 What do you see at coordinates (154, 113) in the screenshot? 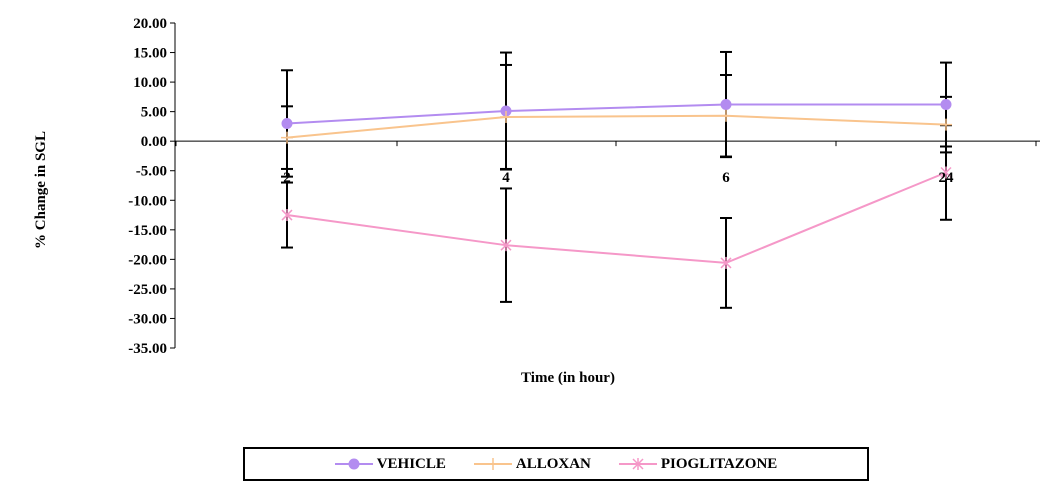
I see `y-tick-label: 5.00` at bounding box center [154, 113].